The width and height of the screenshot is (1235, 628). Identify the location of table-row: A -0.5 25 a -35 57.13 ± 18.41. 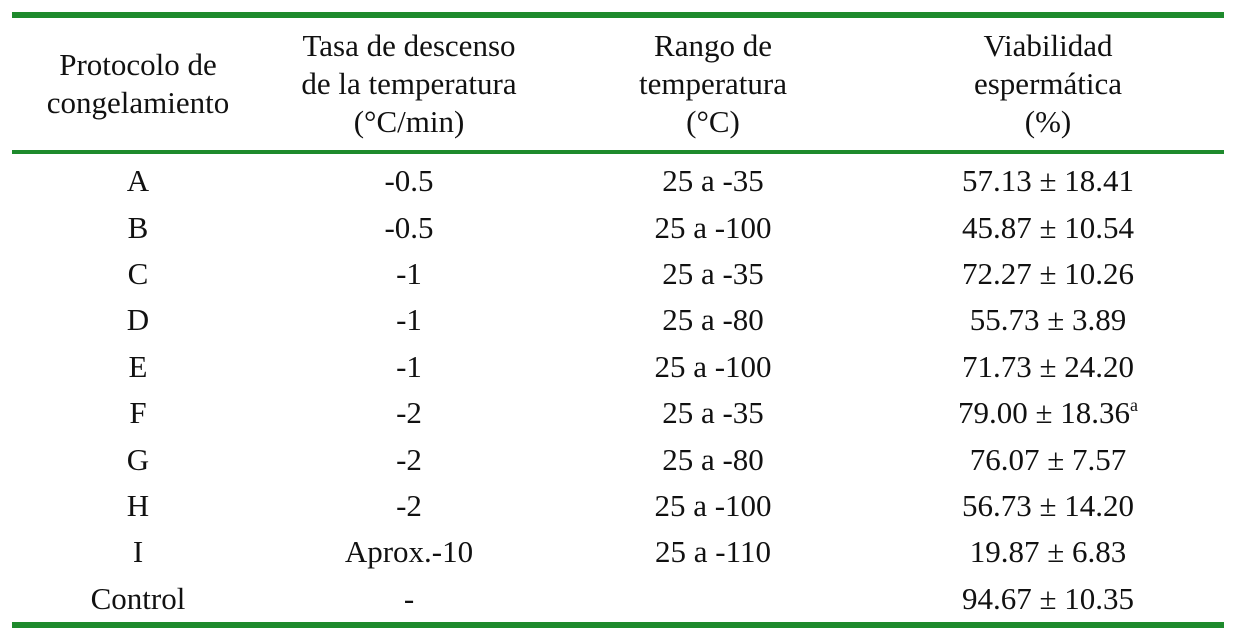
(618, 181).